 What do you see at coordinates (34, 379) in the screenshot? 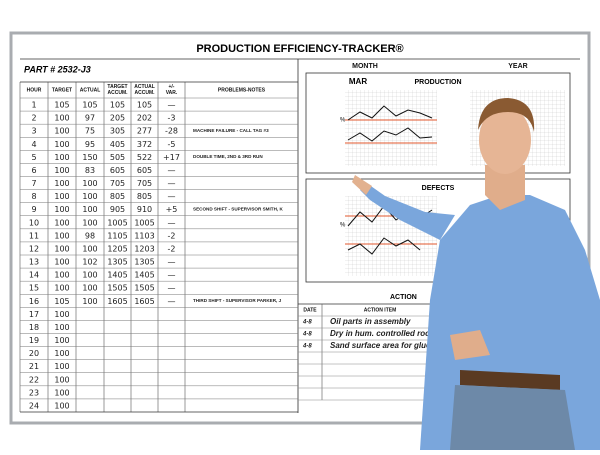
I see `table-cell: 22` at bounding box center [34, 379].